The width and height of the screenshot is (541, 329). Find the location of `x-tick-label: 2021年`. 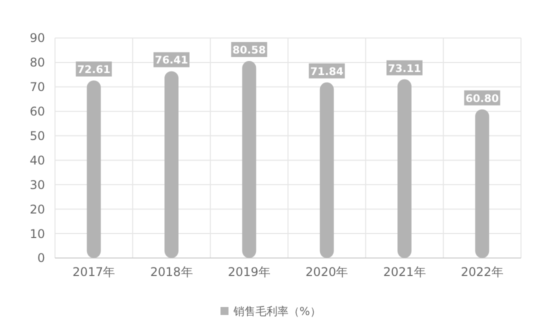

x-tick-label: 2021年 is located at coordinates (404, 272).